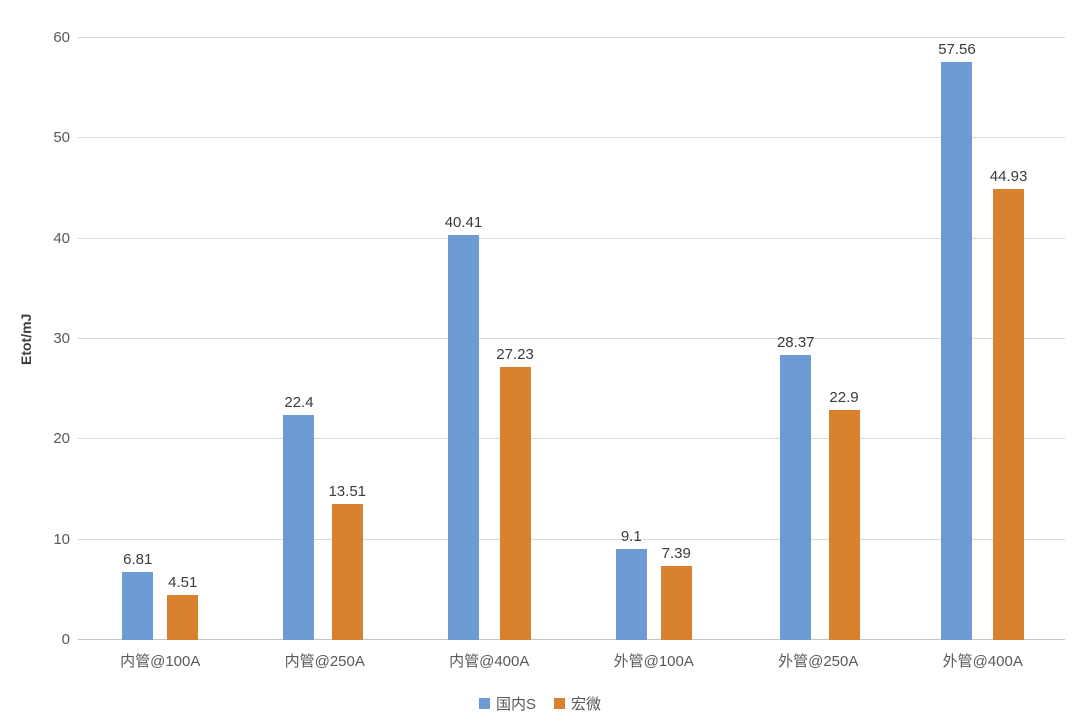 The image size is (1080, 721). I want to click on bar-group: 28.37 22.9, so click(818, 339).